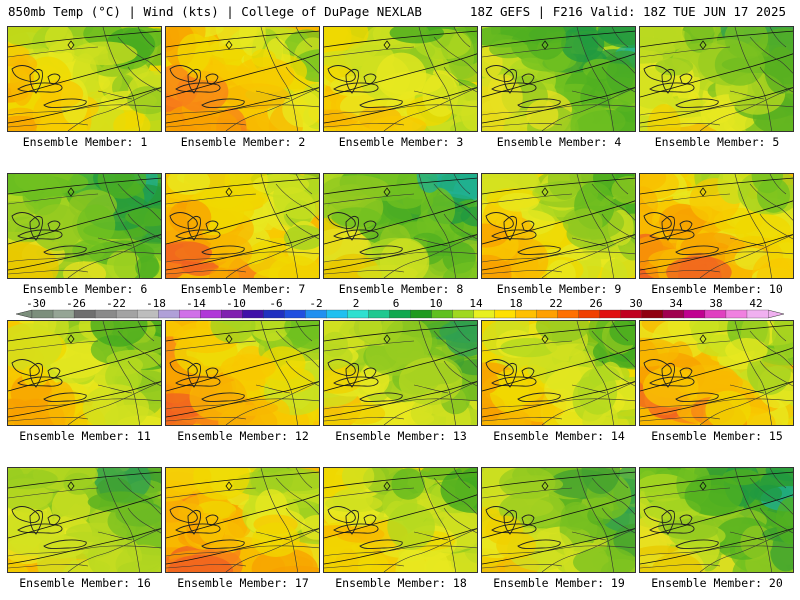 The image size is (800, 600). Describe the element at coordinates (315, 303) in the screenshot. I see `colorbar-tick-label: -2` at that location.